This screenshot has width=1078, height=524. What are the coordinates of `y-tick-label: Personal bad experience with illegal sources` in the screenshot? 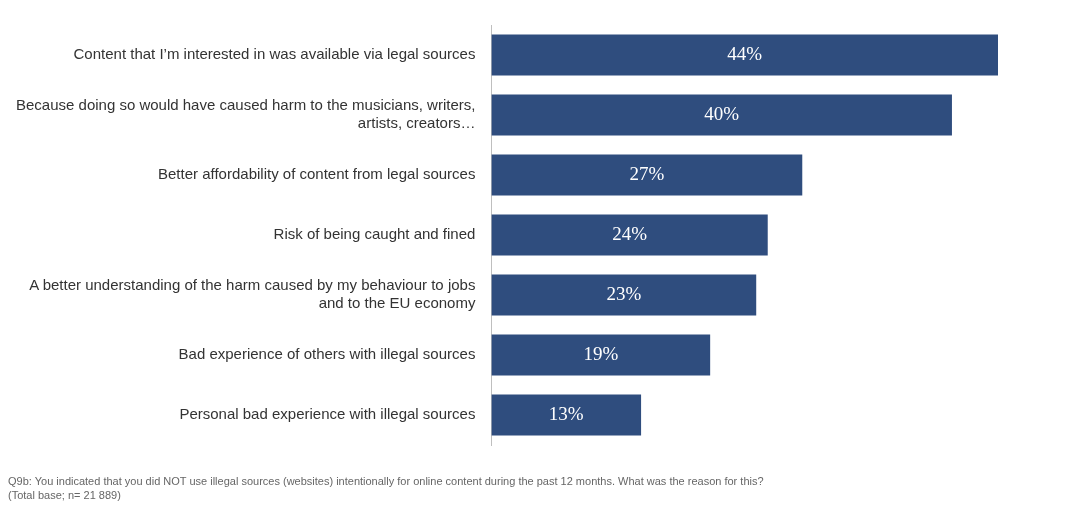 It's located at (327, 414).